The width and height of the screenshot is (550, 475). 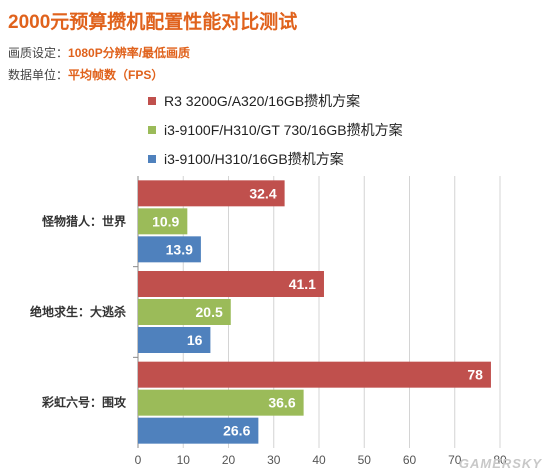 I want to click on data-label: 16, so click(x=195, y=340).